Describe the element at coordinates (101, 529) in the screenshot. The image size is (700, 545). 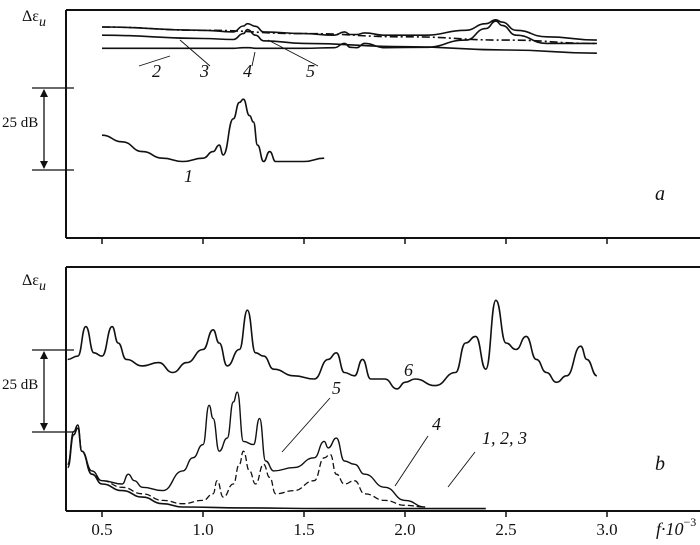
I see `x-tick-label: 0.5` at that location.